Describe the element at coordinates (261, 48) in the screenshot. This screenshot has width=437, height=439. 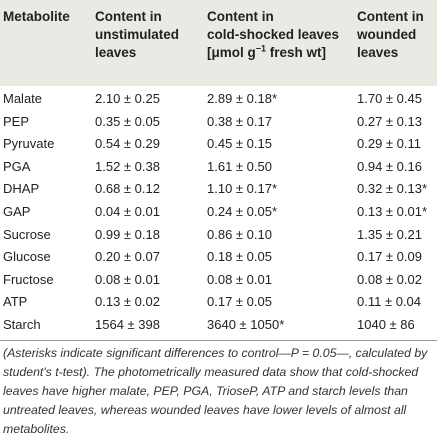
I see `superscript: −1` at that location.